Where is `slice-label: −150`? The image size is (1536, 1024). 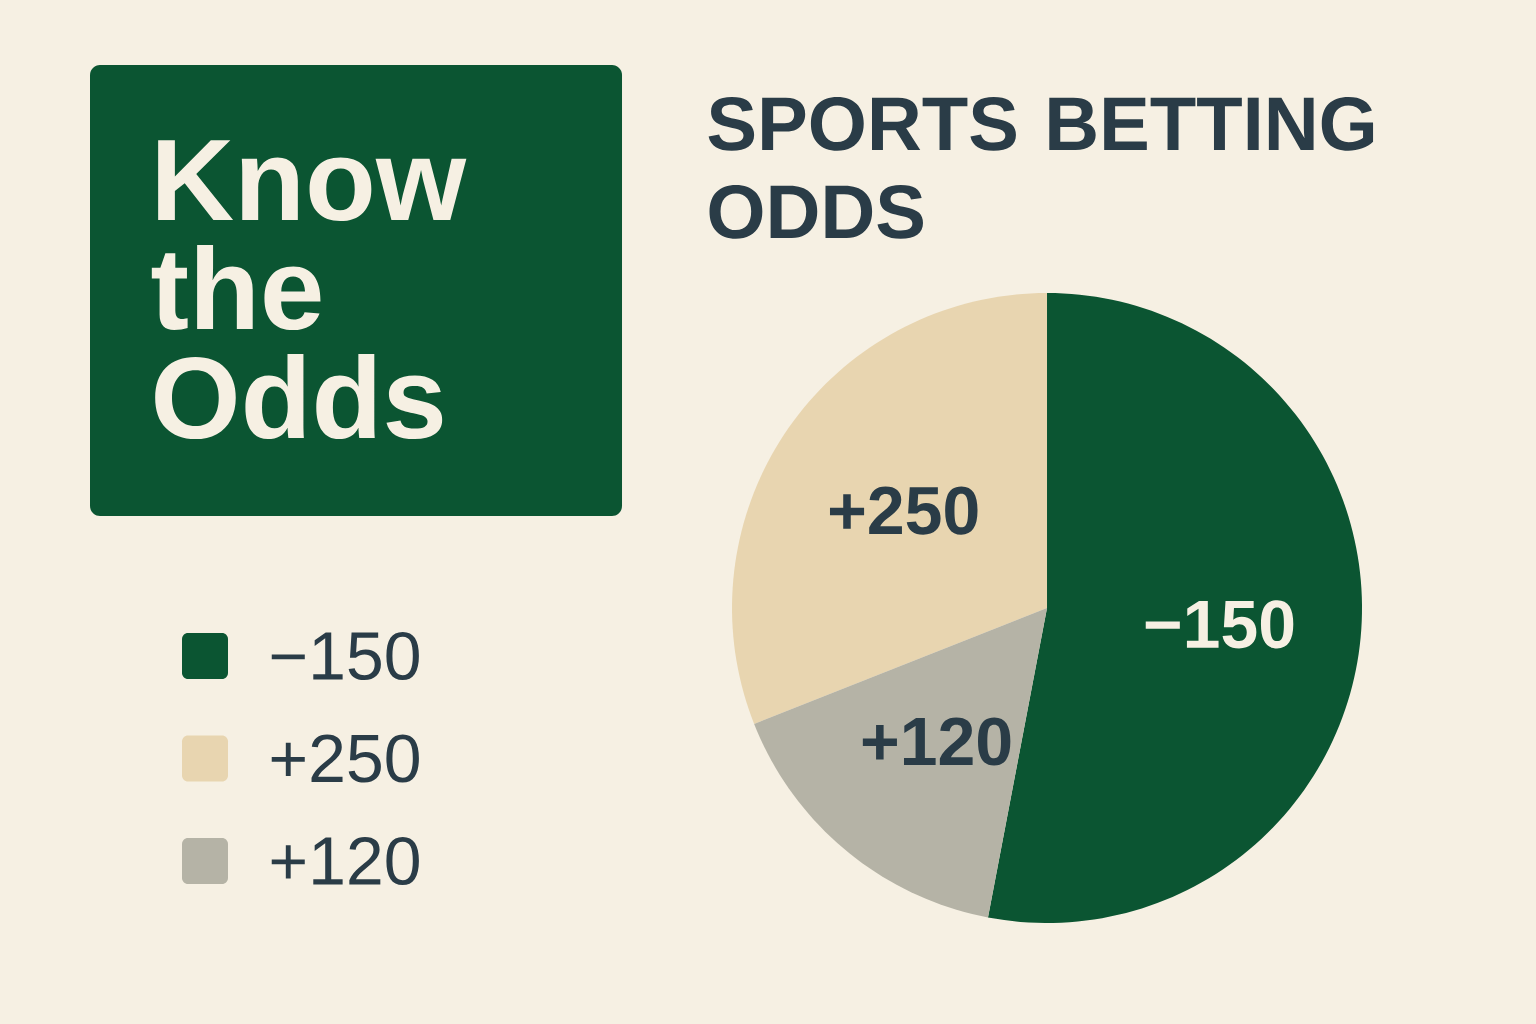
slice-label: −150 is located at coordinates (1219, 624).